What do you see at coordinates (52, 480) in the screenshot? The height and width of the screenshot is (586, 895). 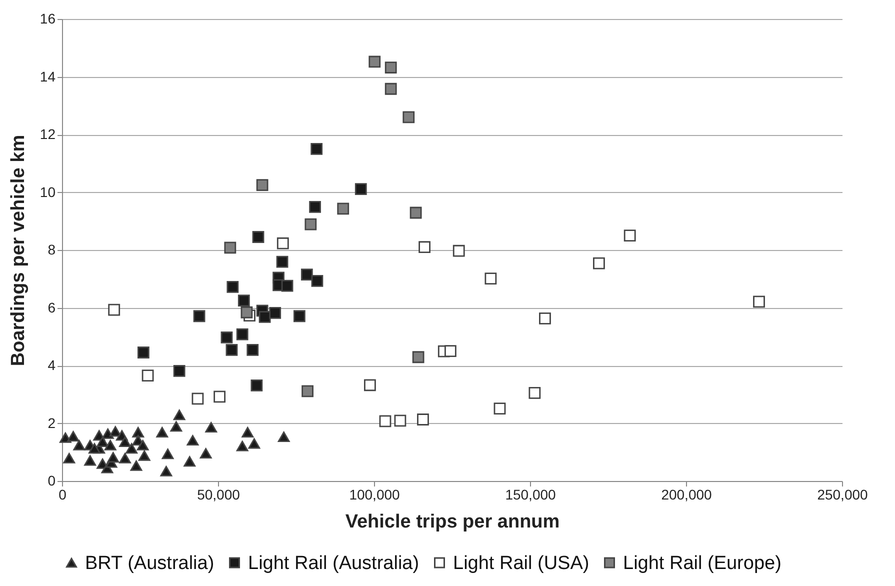 I see `y-tick-label: 0` at bounding box center [52, 480].